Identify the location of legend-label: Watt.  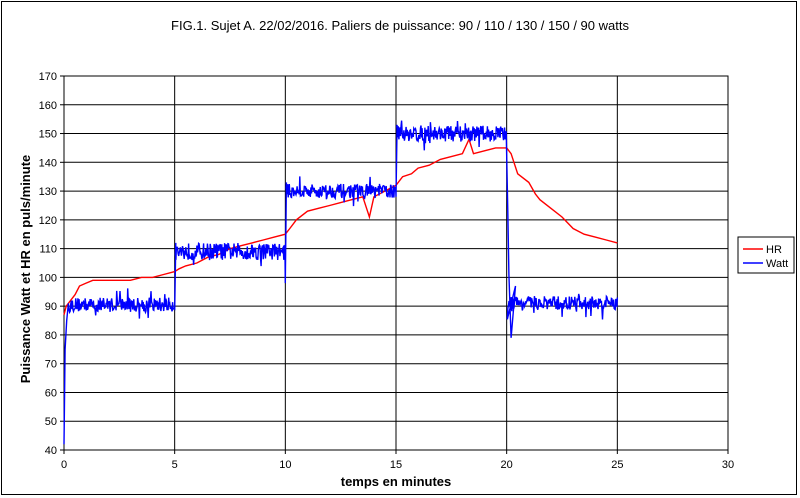
(777, 264).